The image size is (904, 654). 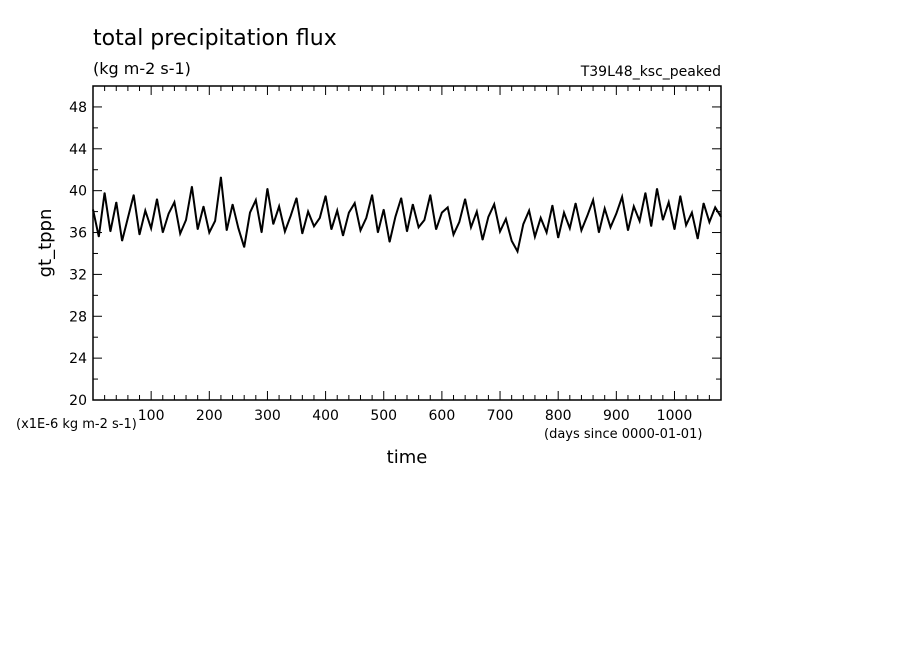 What do you see at coordinates (78, 108) in the screenshot?
I see `y-tick-label: 48` at bounding box center [78, 108].